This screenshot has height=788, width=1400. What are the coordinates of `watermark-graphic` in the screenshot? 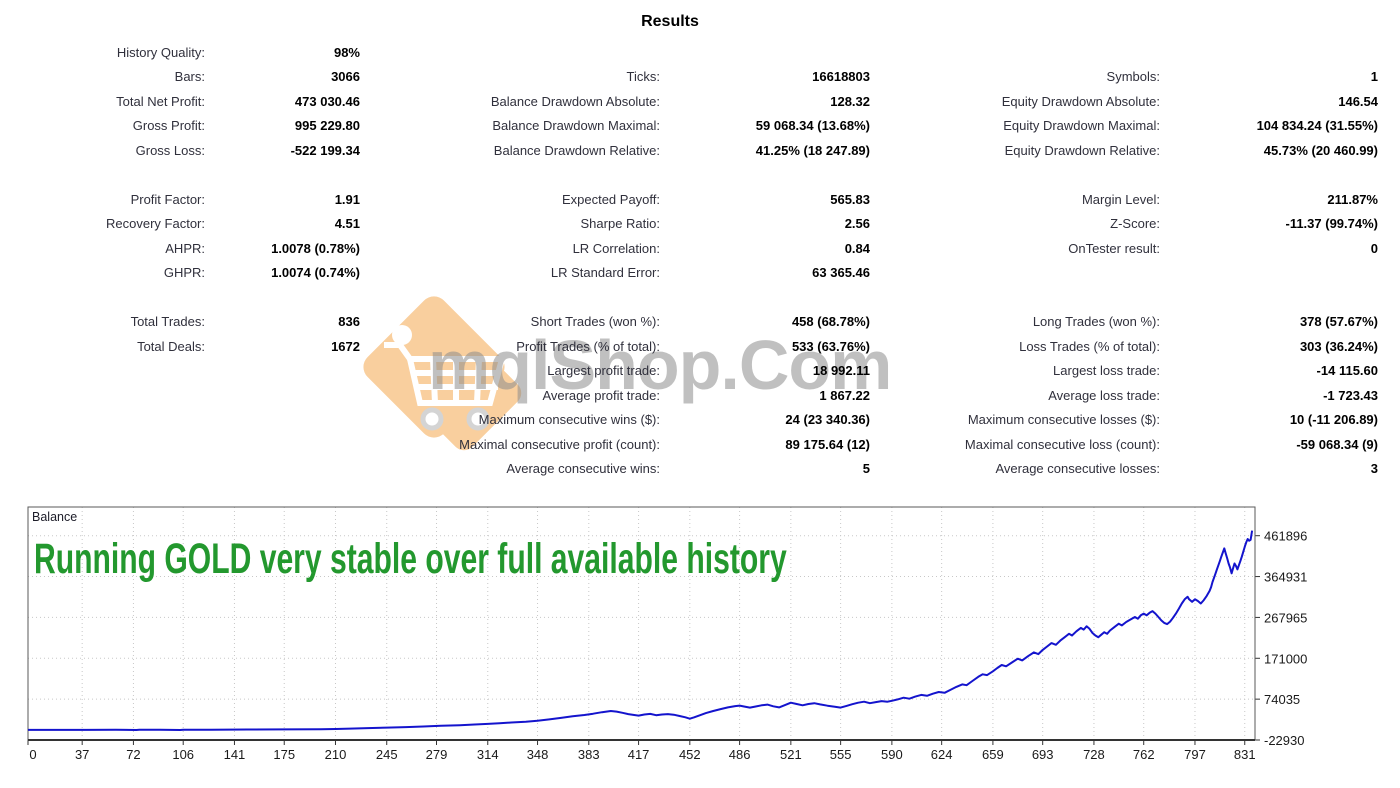 It's located at (442, 373).